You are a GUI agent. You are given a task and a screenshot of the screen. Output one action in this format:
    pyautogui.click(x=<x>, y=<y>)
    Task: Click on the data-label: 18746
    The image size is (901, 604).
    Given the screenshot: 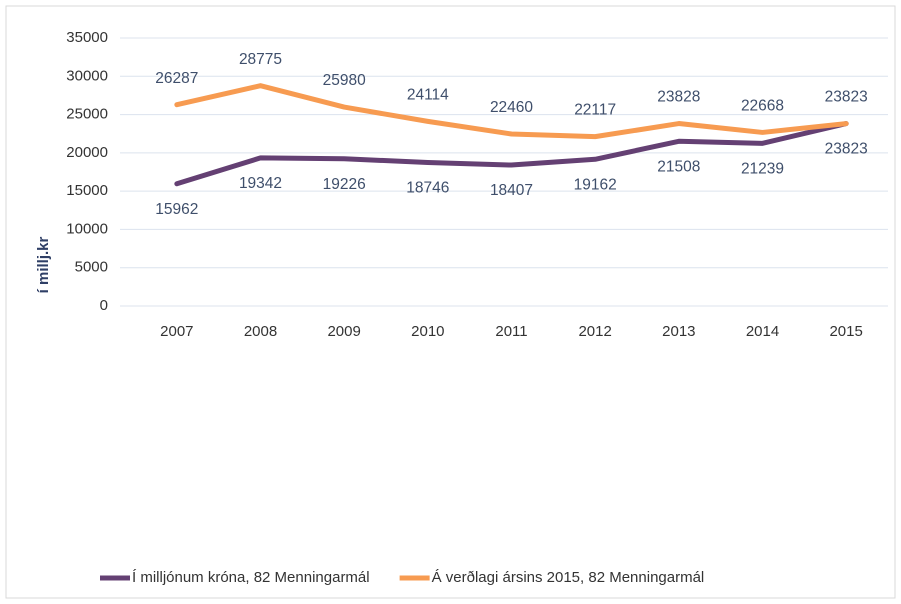 What is the action you would take?
    pyautogui.click(x=427, y=188)
    